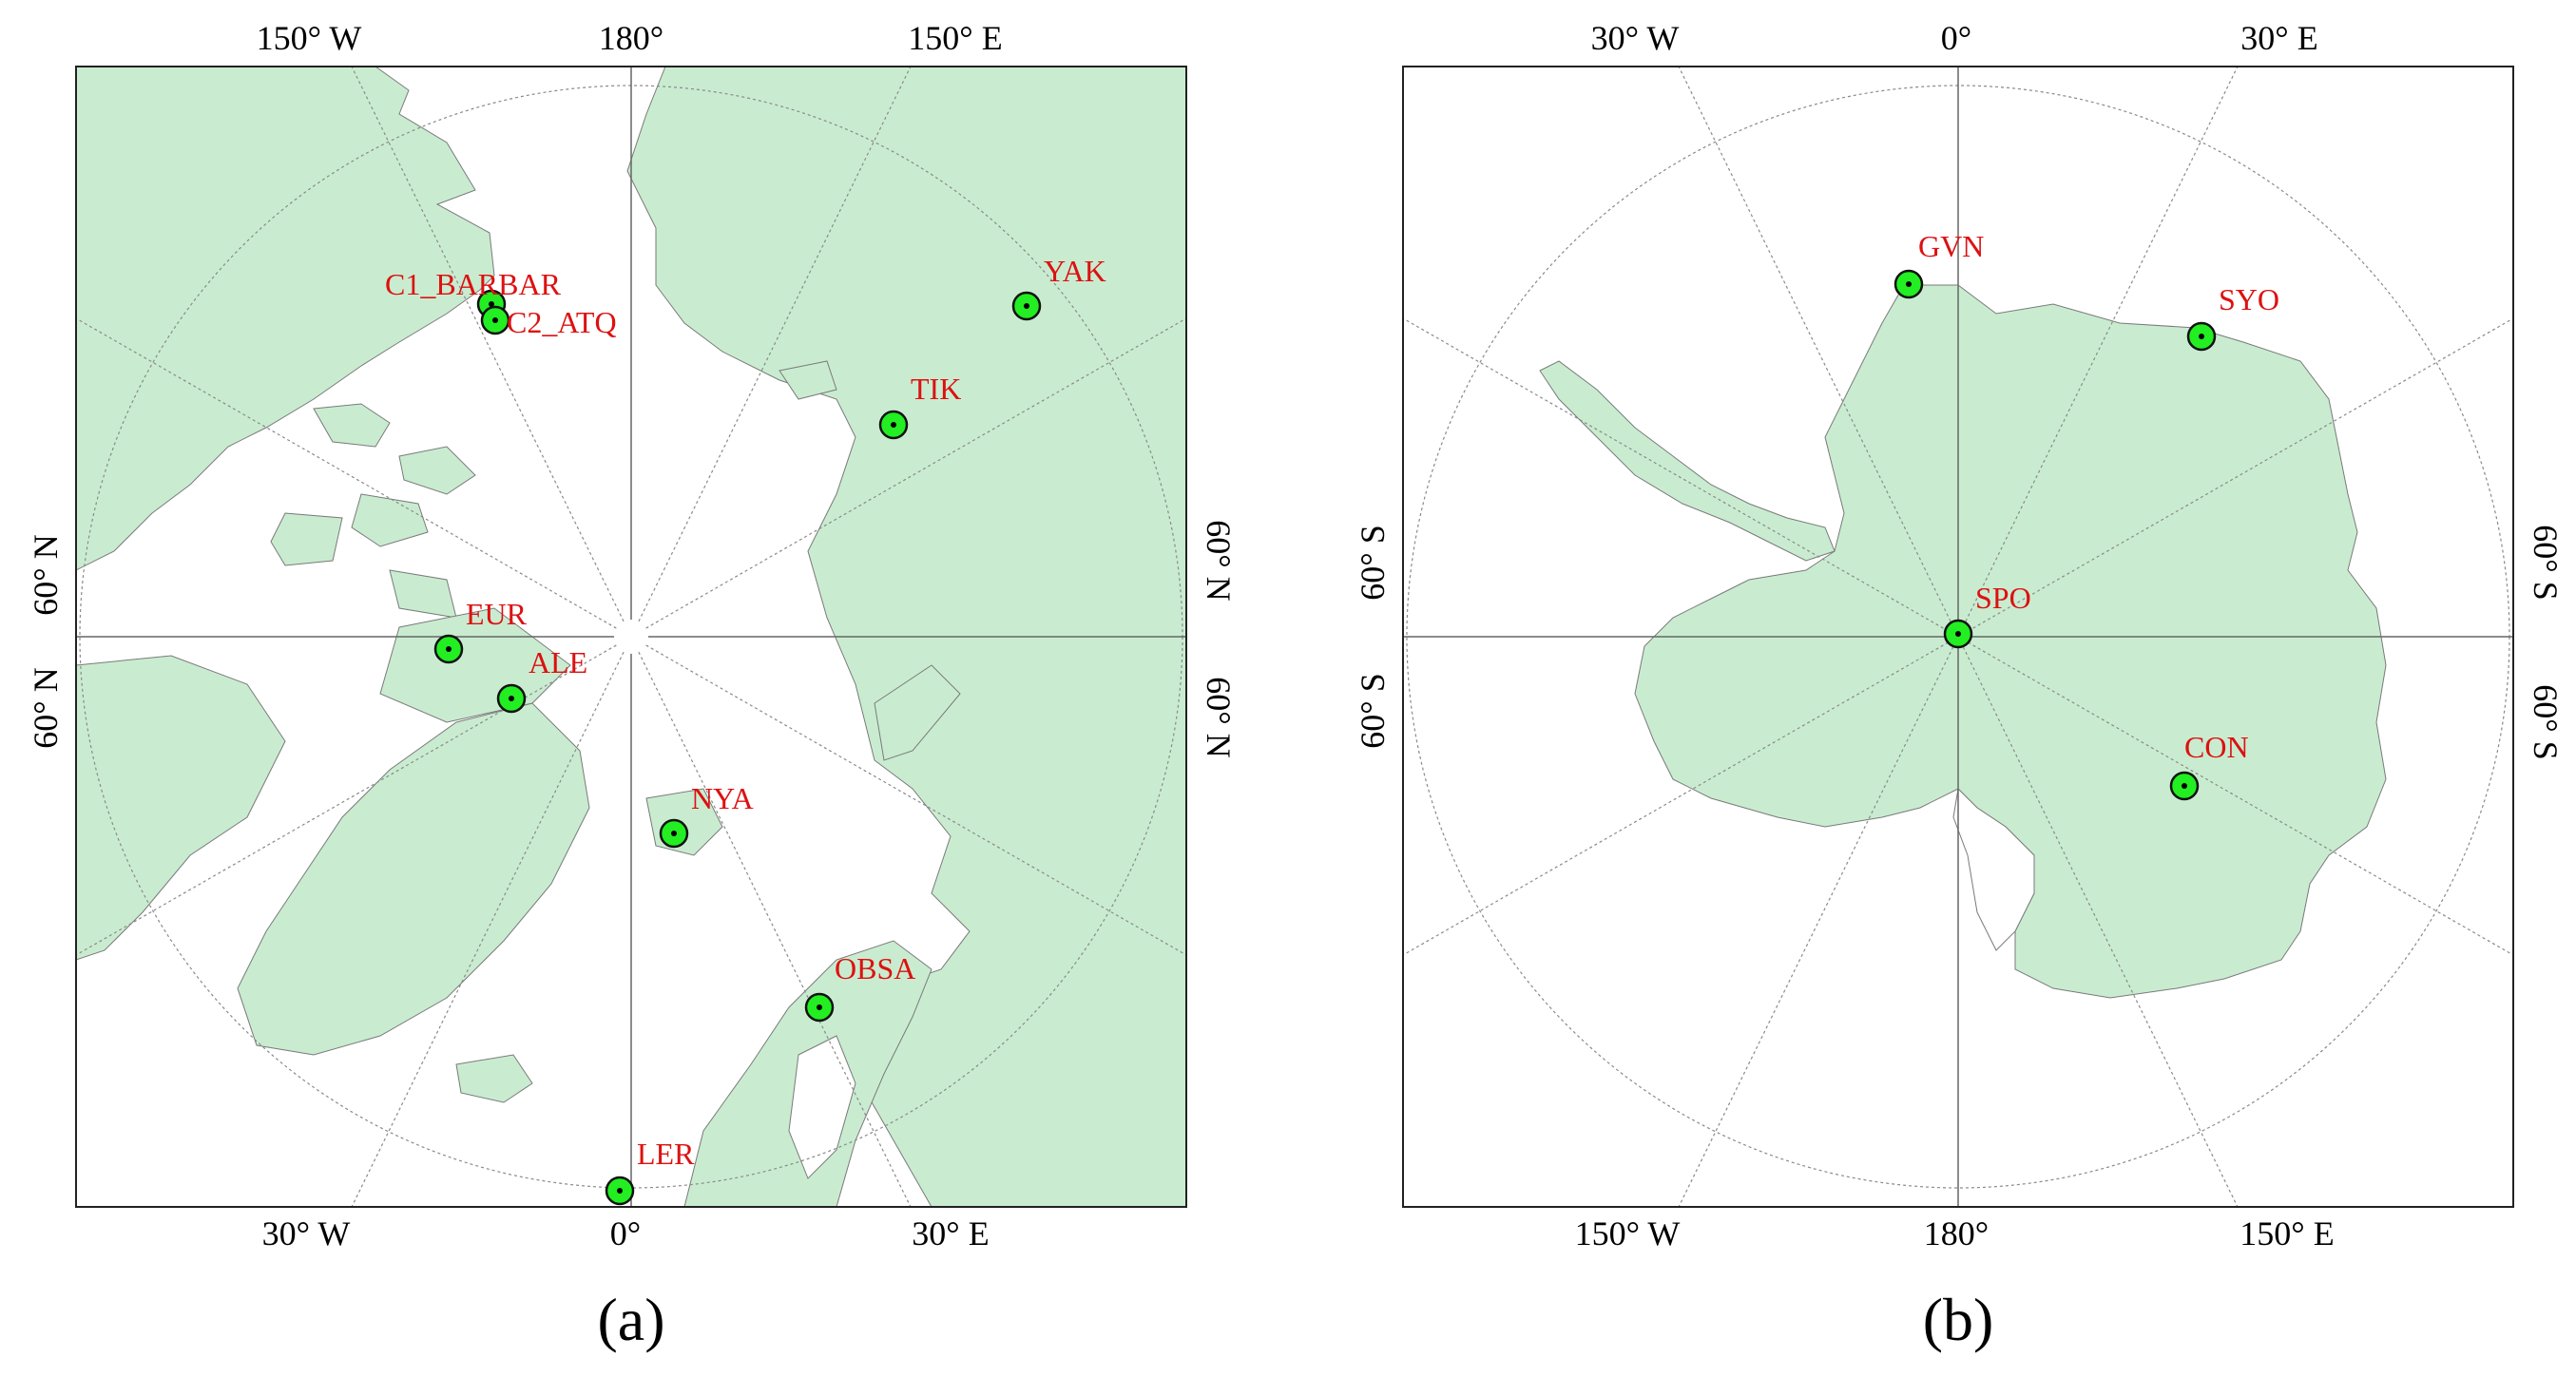 The image size is (2576, 1377). Describe the element at coordinates (306, 1234) in the screenshot. I see `panel-a-bottom-label: 30° W` at that location.